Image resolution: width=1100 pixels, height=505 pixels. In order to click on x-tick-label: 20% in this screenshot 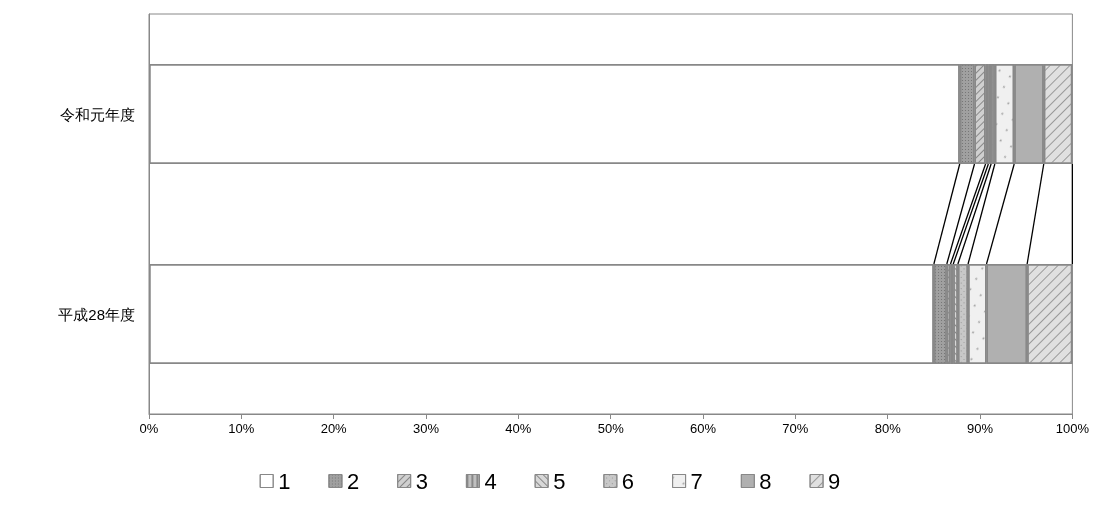, I will do `click(334, 428)`.